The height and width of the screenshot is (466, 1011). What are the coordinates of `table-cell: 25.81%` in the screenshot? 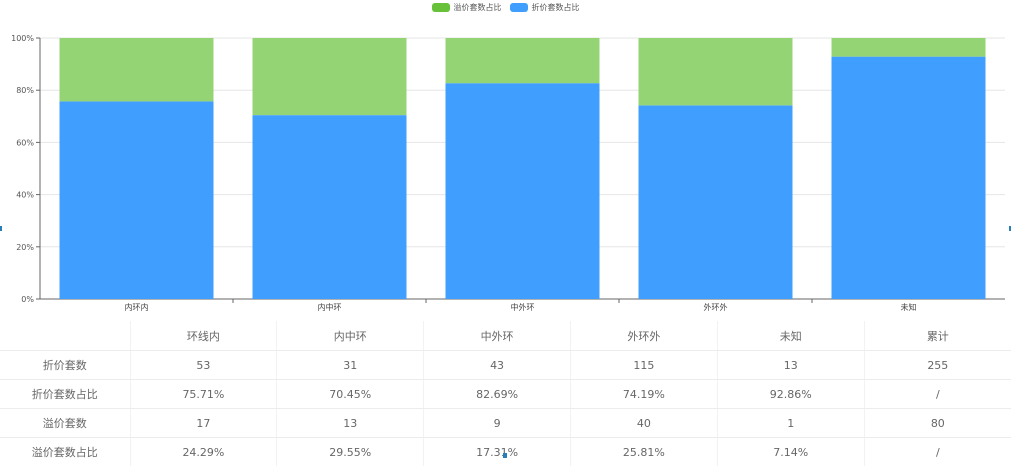 It's located at (643, 452).